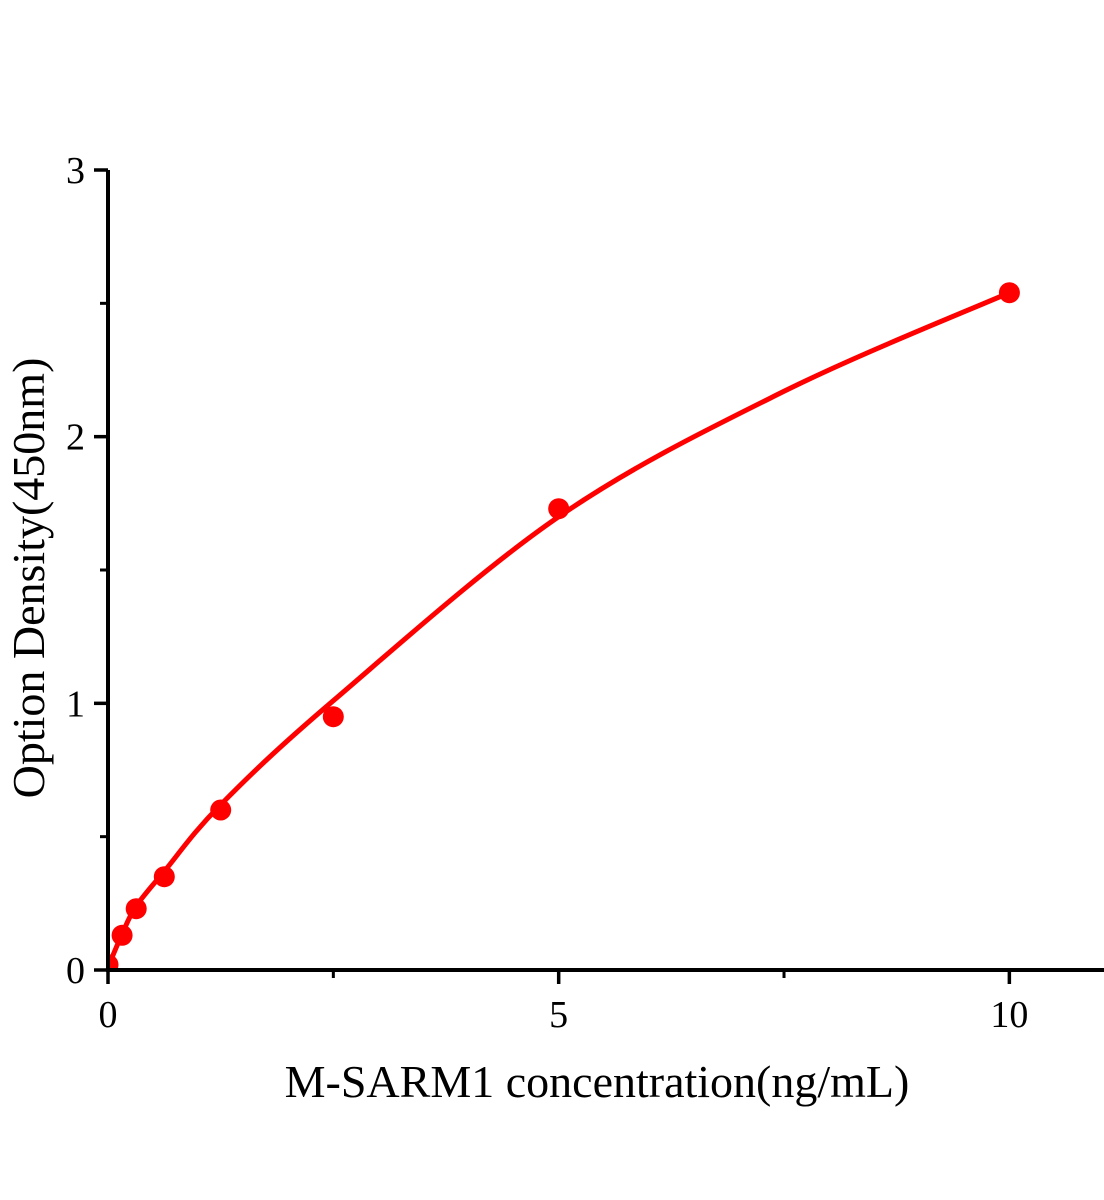 Image resolution: width=1104 pixels, height=1200 pixels. Describe the element at coordinates (75, 438) in the screenshot. I see `y-tick-label: 2` at that location.